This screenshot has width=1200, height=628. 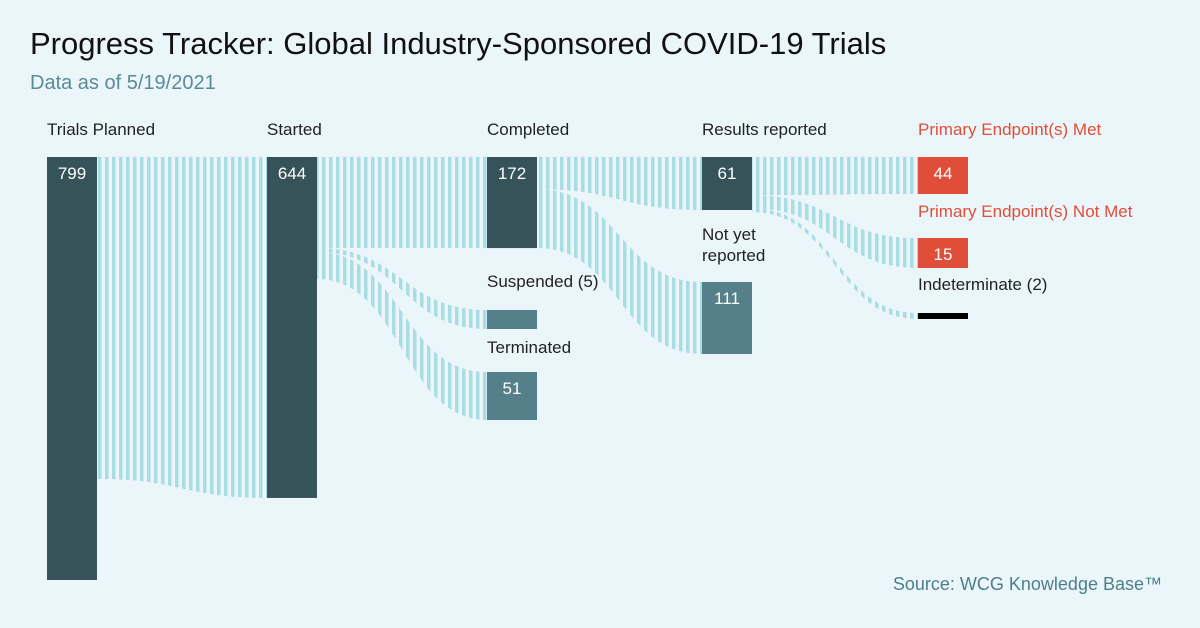 What do you see at coordinates (1010, 129) in the screenshot?
I see `node-met-label: Primary Endpoint(s) Met` at bounding box center [1010, 129].